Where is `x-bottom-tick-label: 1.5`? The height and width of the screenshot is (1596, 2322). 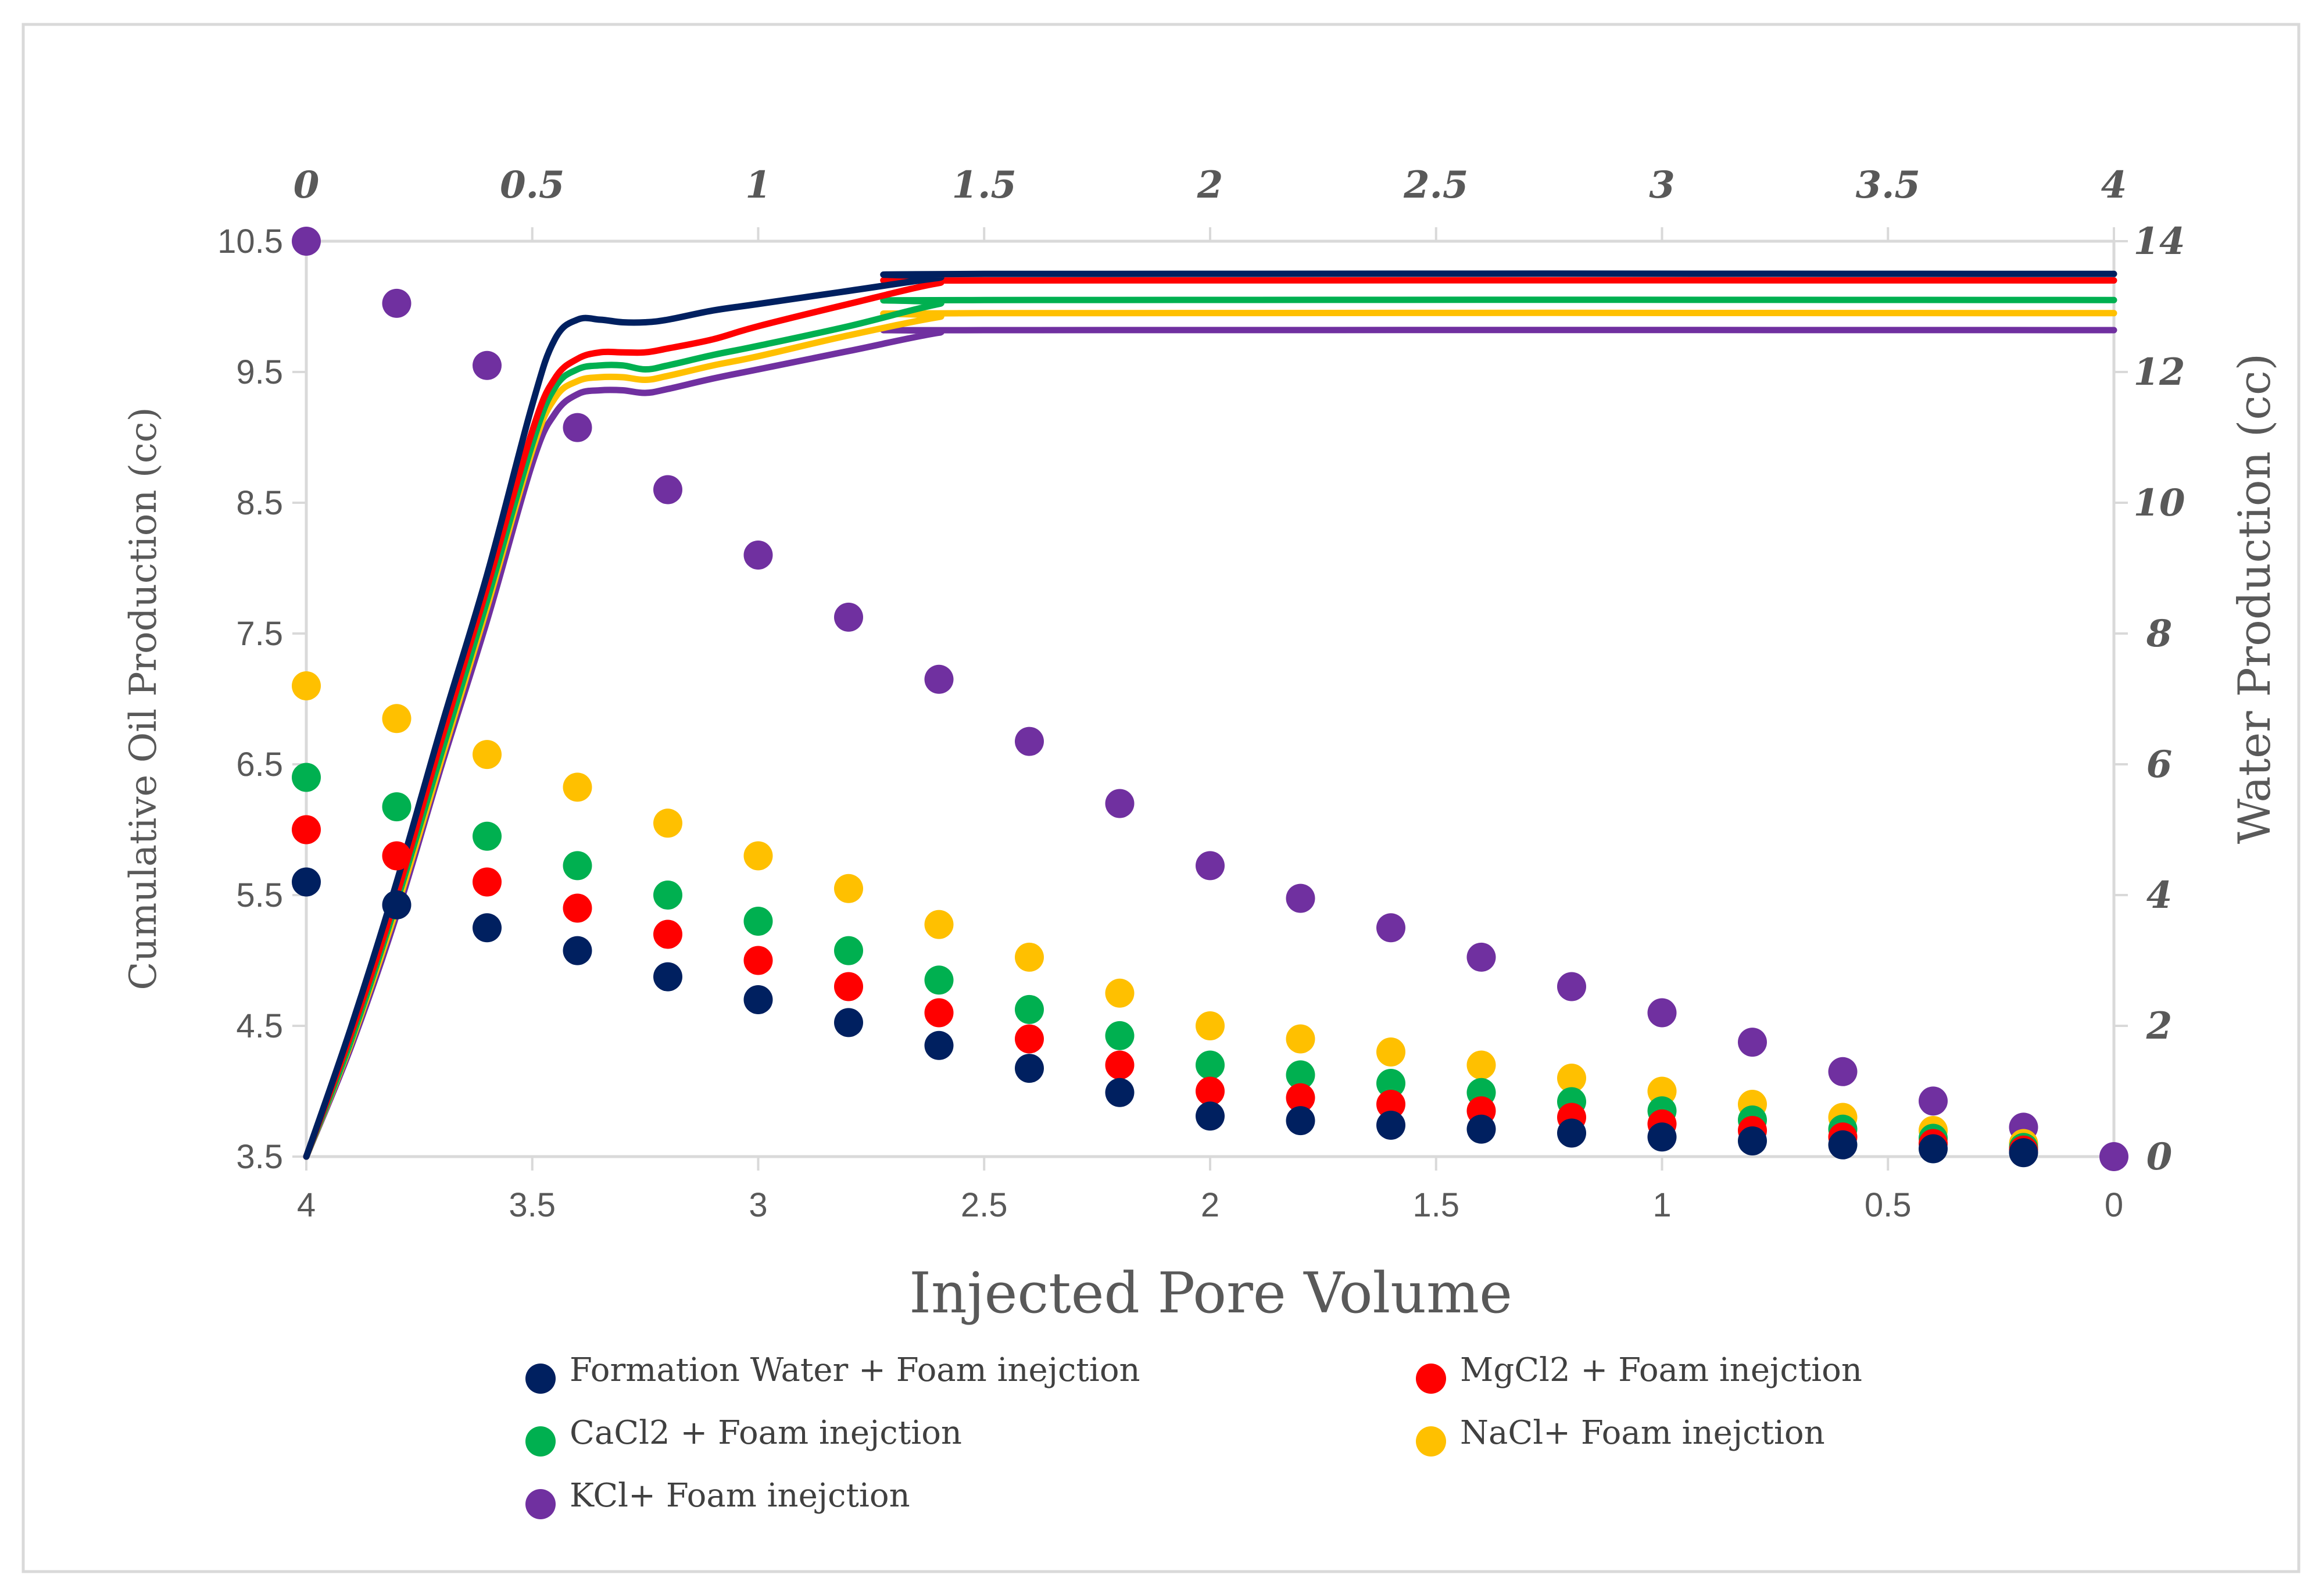
x-bottom-tick-label: 1.5 is located at coordinates (1435, 1205).